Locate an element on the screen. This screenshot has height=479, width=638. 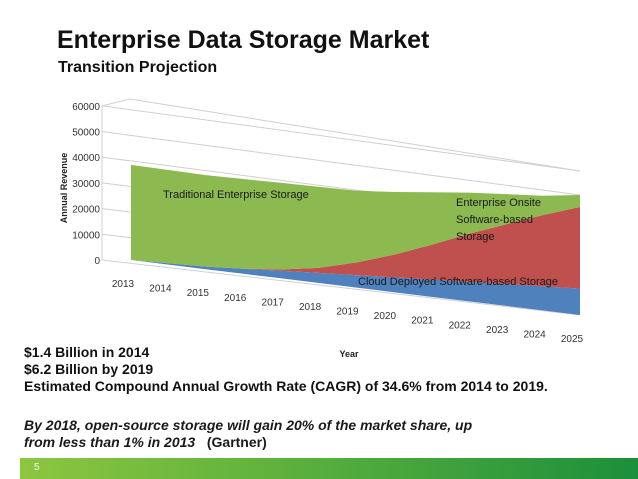
x-tick-label: 2015 is located at coordinates (198, 293).